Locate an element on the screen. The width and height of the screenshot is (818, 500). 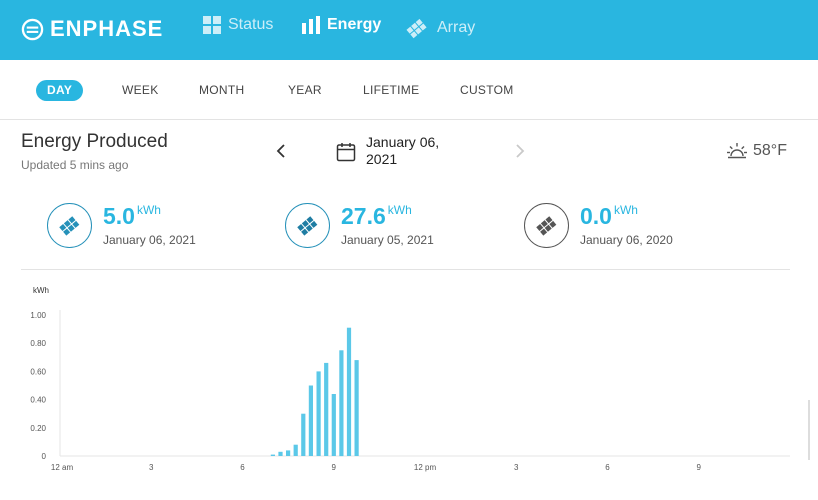
grid-icon is located at coordinates (212, 25).